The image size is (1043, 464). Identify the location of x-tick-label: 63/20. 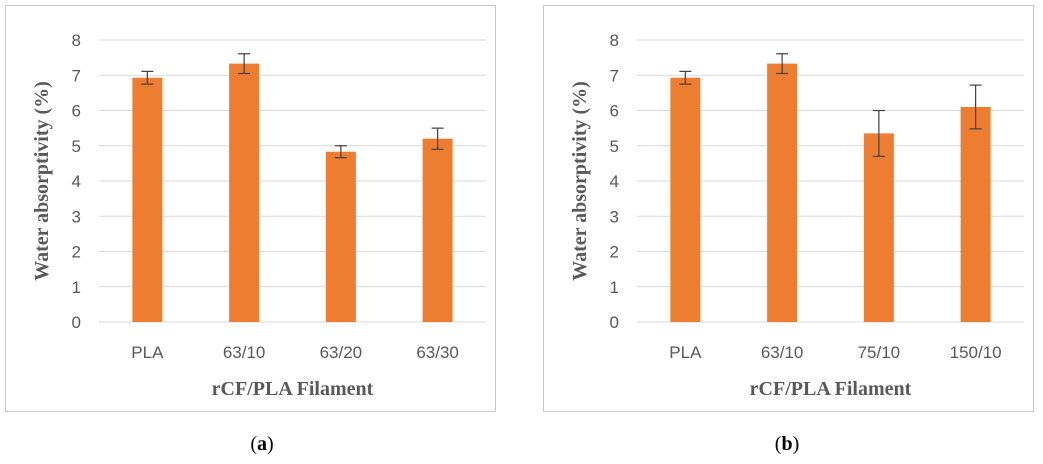
(341, 352).